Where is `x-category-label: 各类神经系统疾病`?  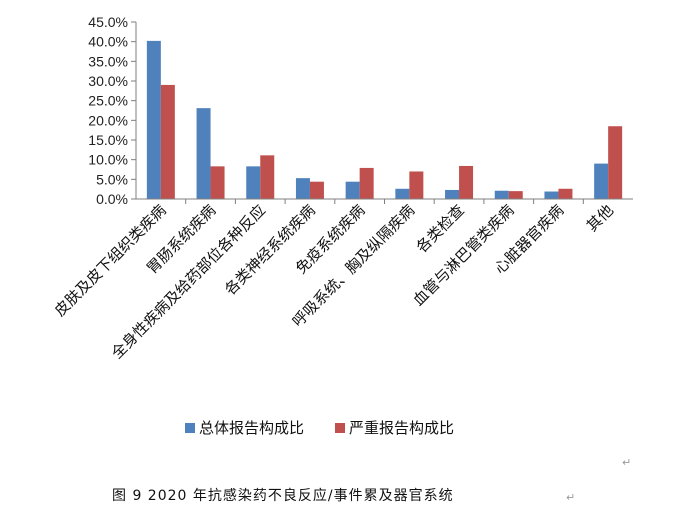 x-category-label: 各类神经系统疾病 is located at coordinates (270, 250).